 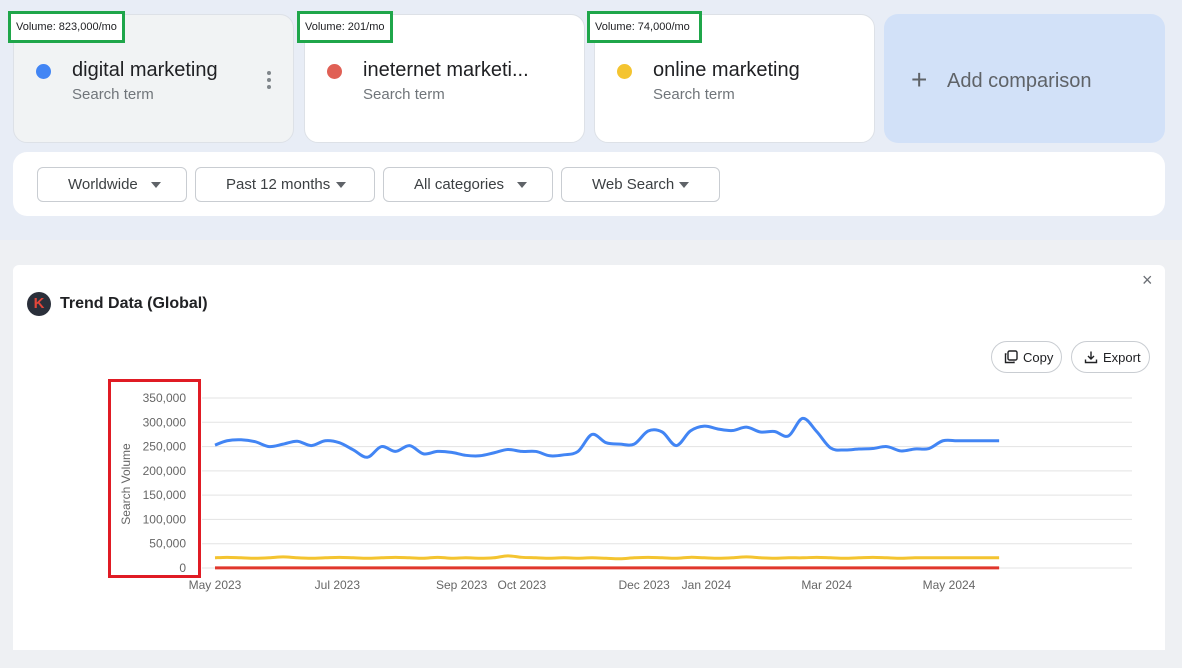 What do you see at coordinates (345, 27) in the screenshot?
I see `volume-badge: Volume: 201/mo` at bounding box center [345, 27].